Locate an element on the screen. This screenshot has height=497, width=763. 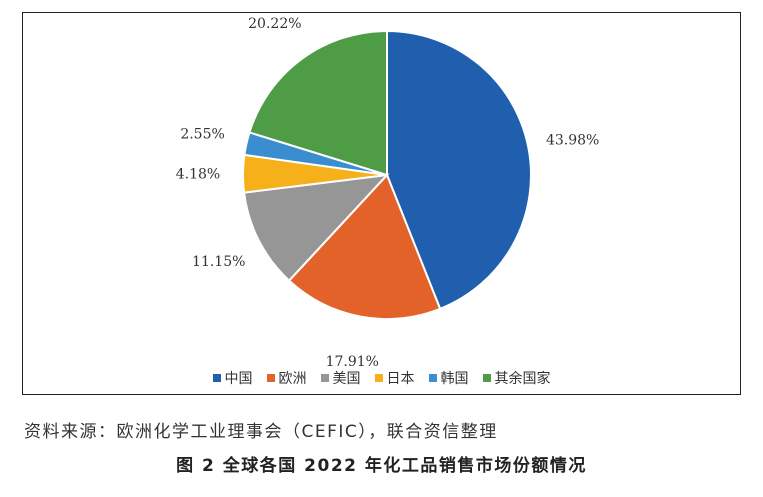
pie-slice-others is located at coordinates (318, 103).